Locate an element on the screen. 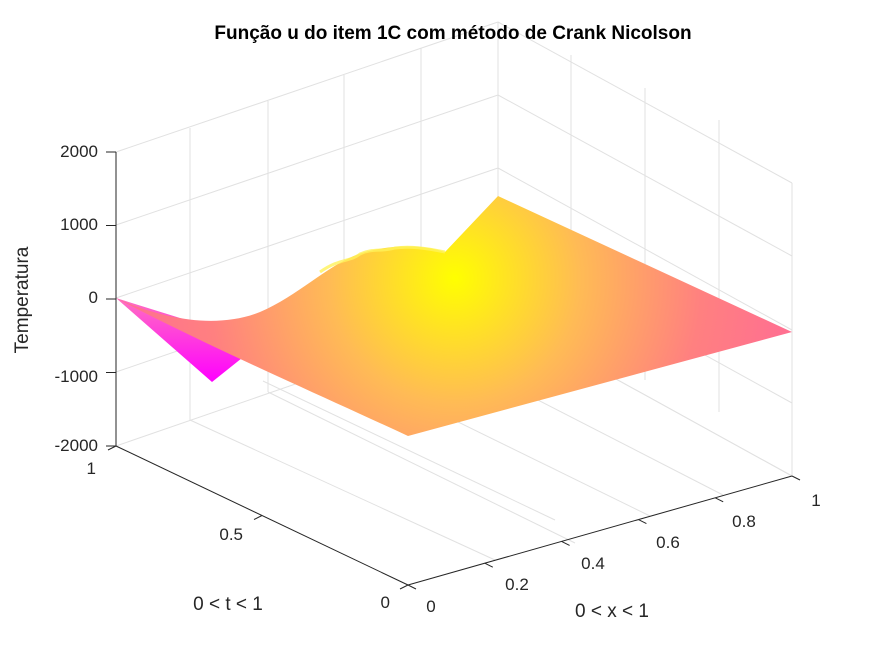  z-tick-label: 0 is located at coordinates (93, 297).